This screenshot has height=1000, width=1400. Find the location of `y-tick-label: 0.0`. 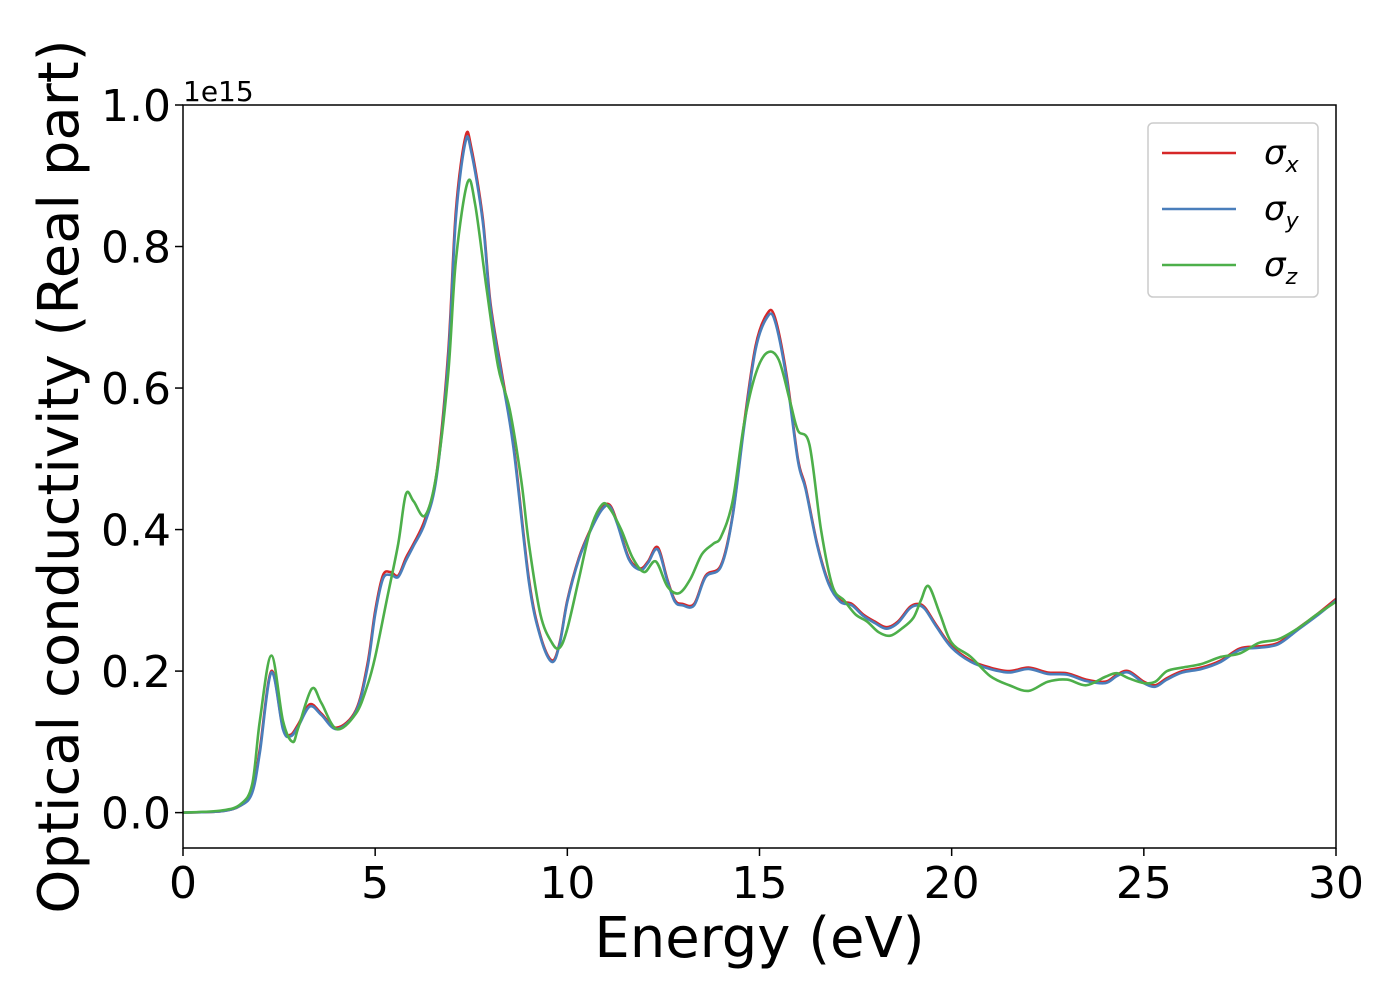

y-tick-label: 0.0 is located at coordinates (136, 814).